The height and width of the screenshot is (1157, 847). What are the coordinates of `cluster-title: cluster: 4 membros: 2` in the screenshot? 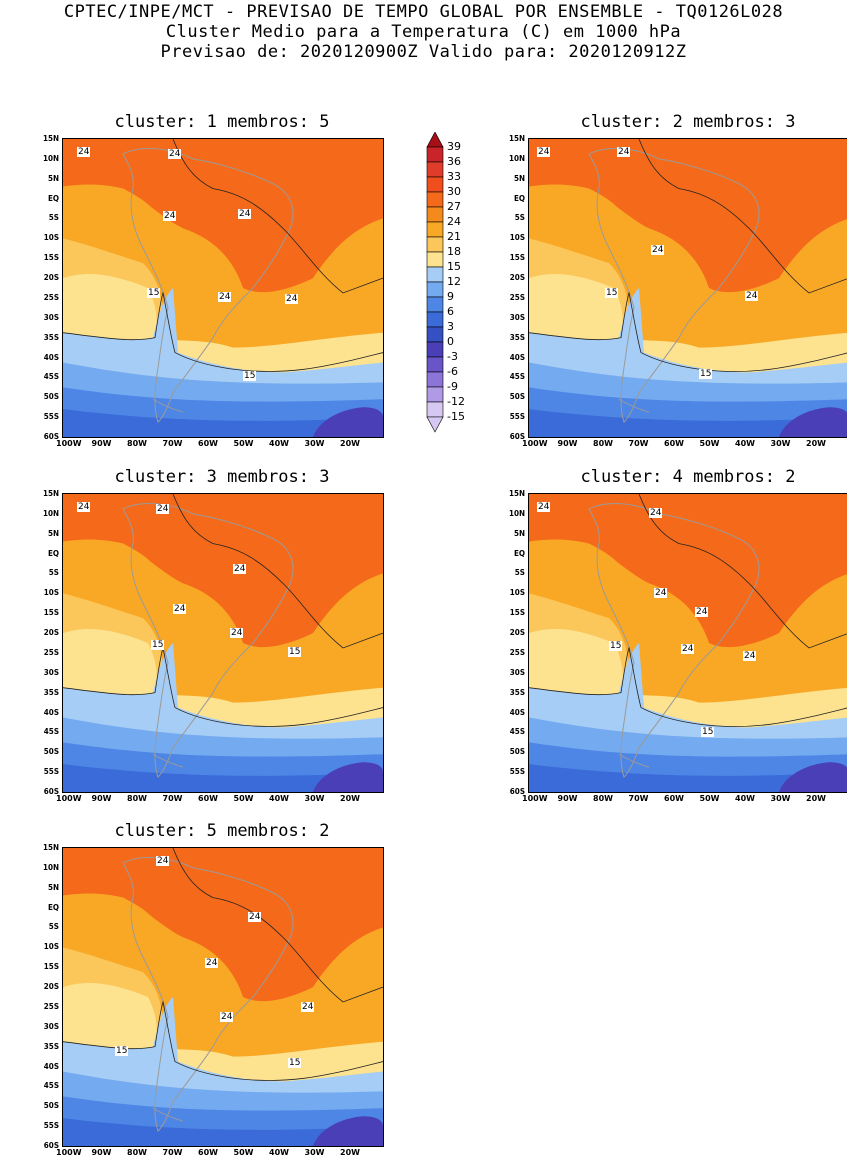 It's located at (688, 477).